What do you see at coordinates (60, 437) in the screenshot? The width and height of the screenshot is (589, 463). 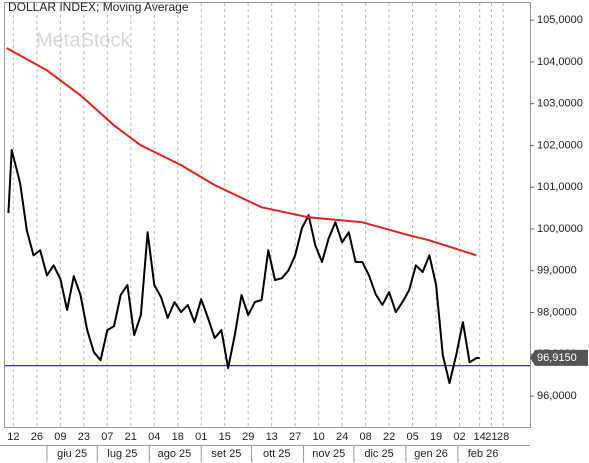 I see `x-tick-label: 09` at bounding box center [60, 437].